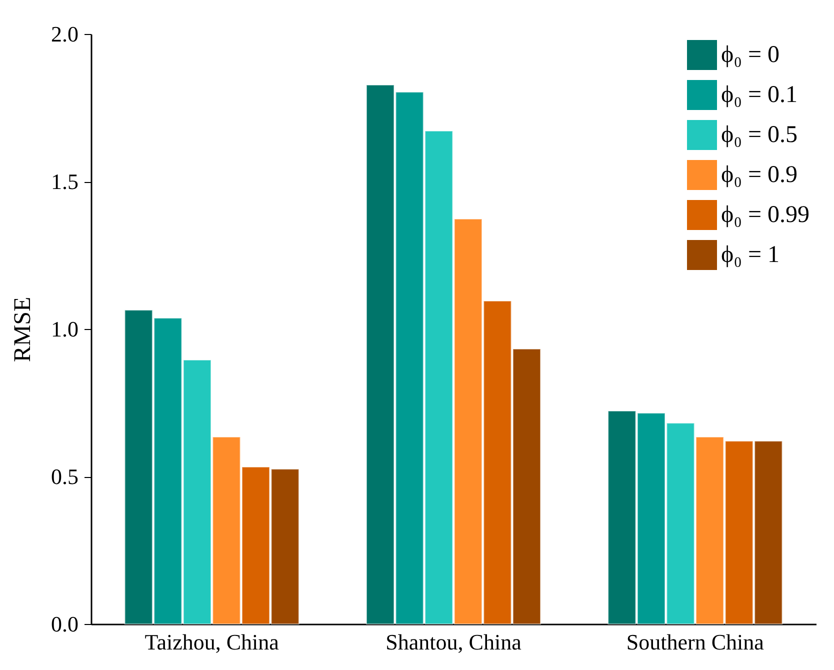 The width and height of the screenshot is (834, 670). I want to click on x-tick-label: Southern China, so click(695, 642).